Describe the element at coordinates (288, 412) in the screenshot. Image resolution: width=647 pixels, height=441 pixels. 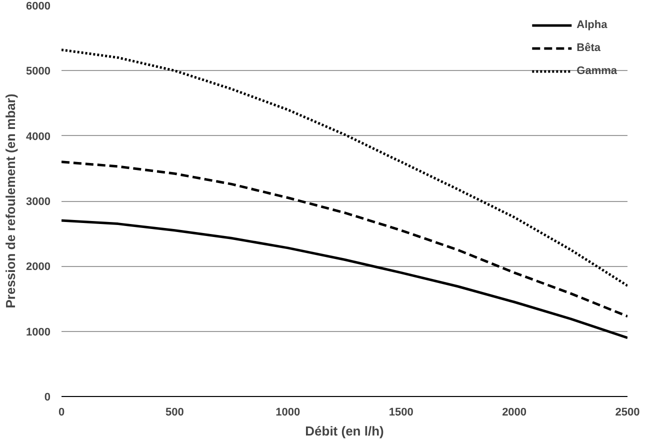
I see `x-tick-label: 1000` at that location.